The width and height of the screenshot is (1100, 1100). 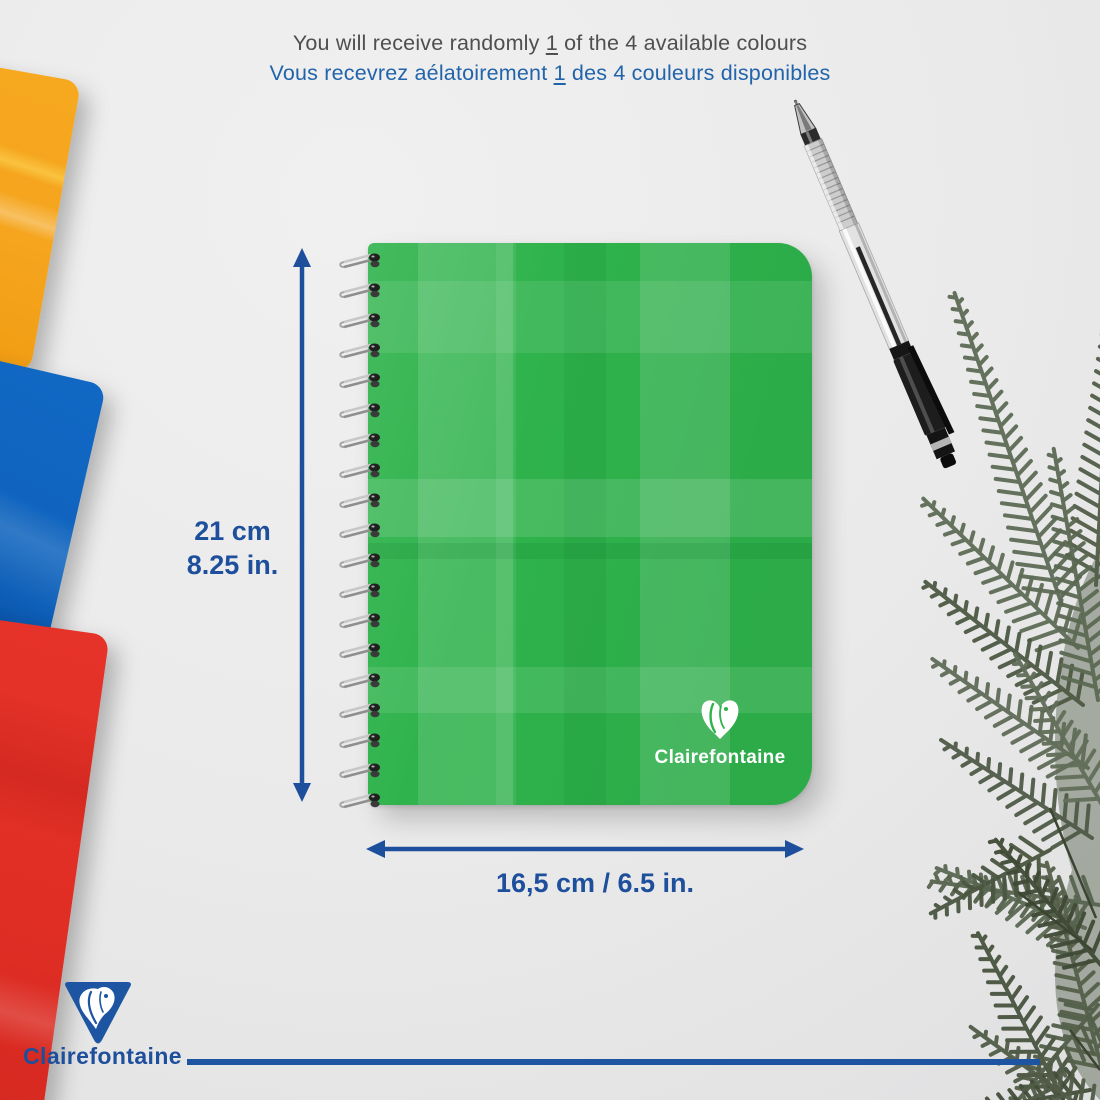 I want to click on fern-plant, so click(x=1010, y=695).